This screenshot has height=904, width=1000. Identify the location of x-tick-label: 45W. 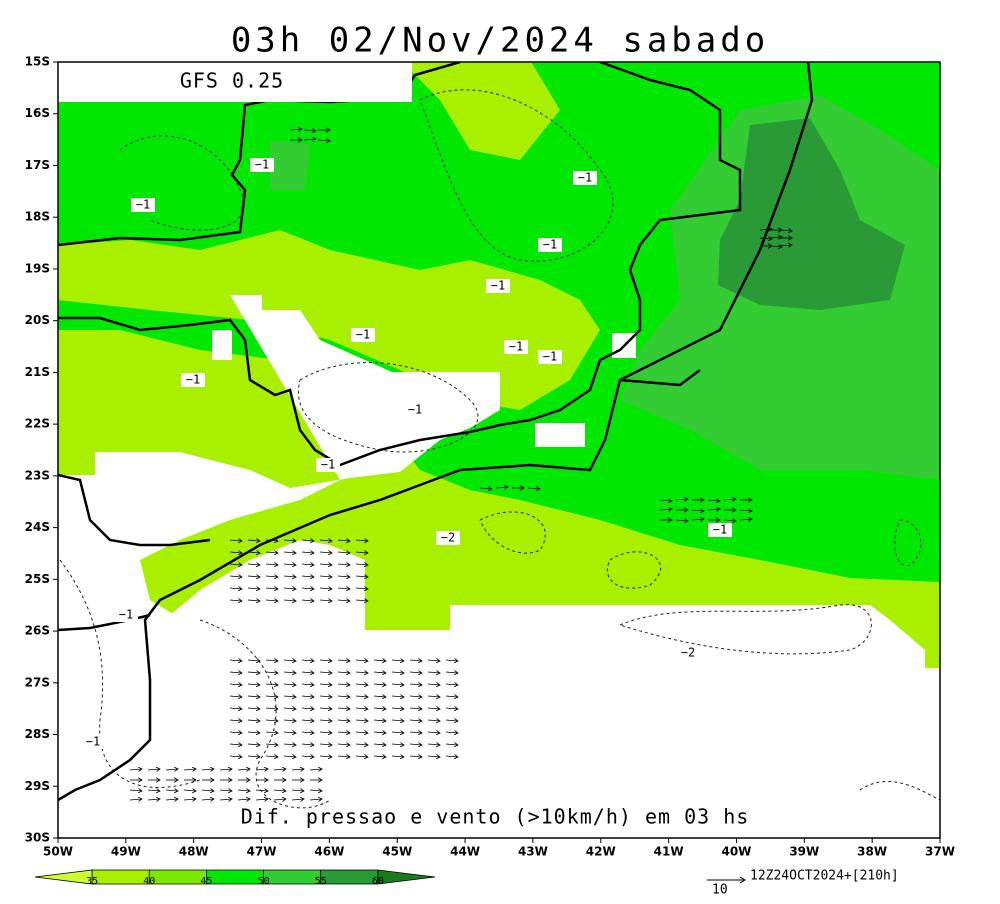
(397, 852).